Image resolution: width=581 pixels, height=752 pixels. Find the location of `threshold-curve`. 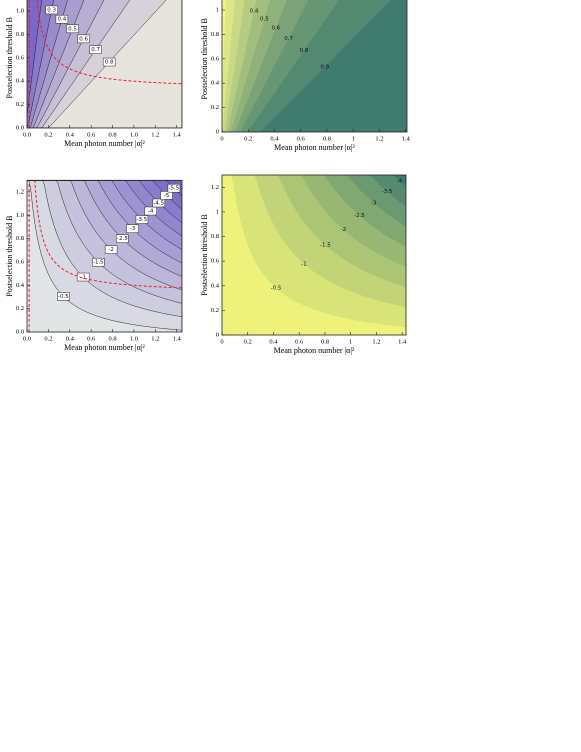

threshold-curve is located at coordinates (109, 42).